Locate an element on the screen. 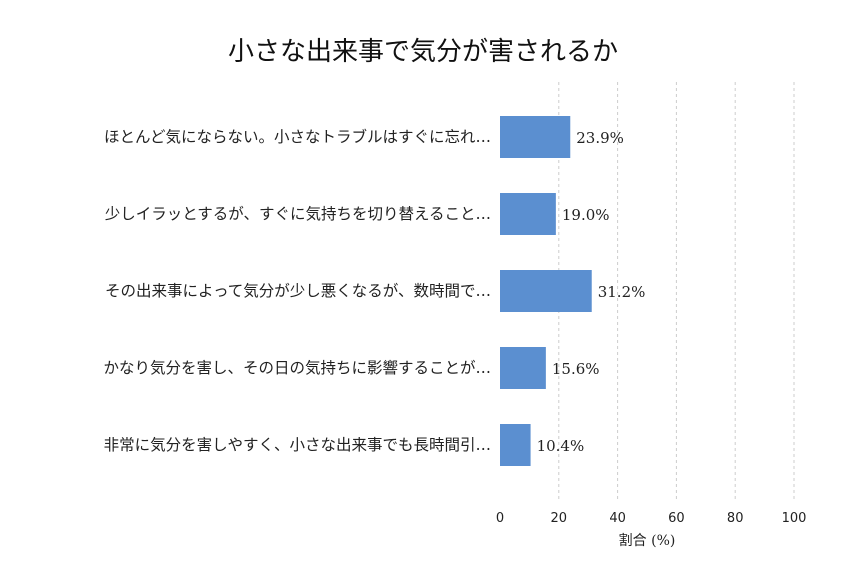 The width and height of the screenshot is (846, 588). value-labels: 23.9% 19.0% 31.2% 15.6% 10.4% is located at coordinates (591, 292).